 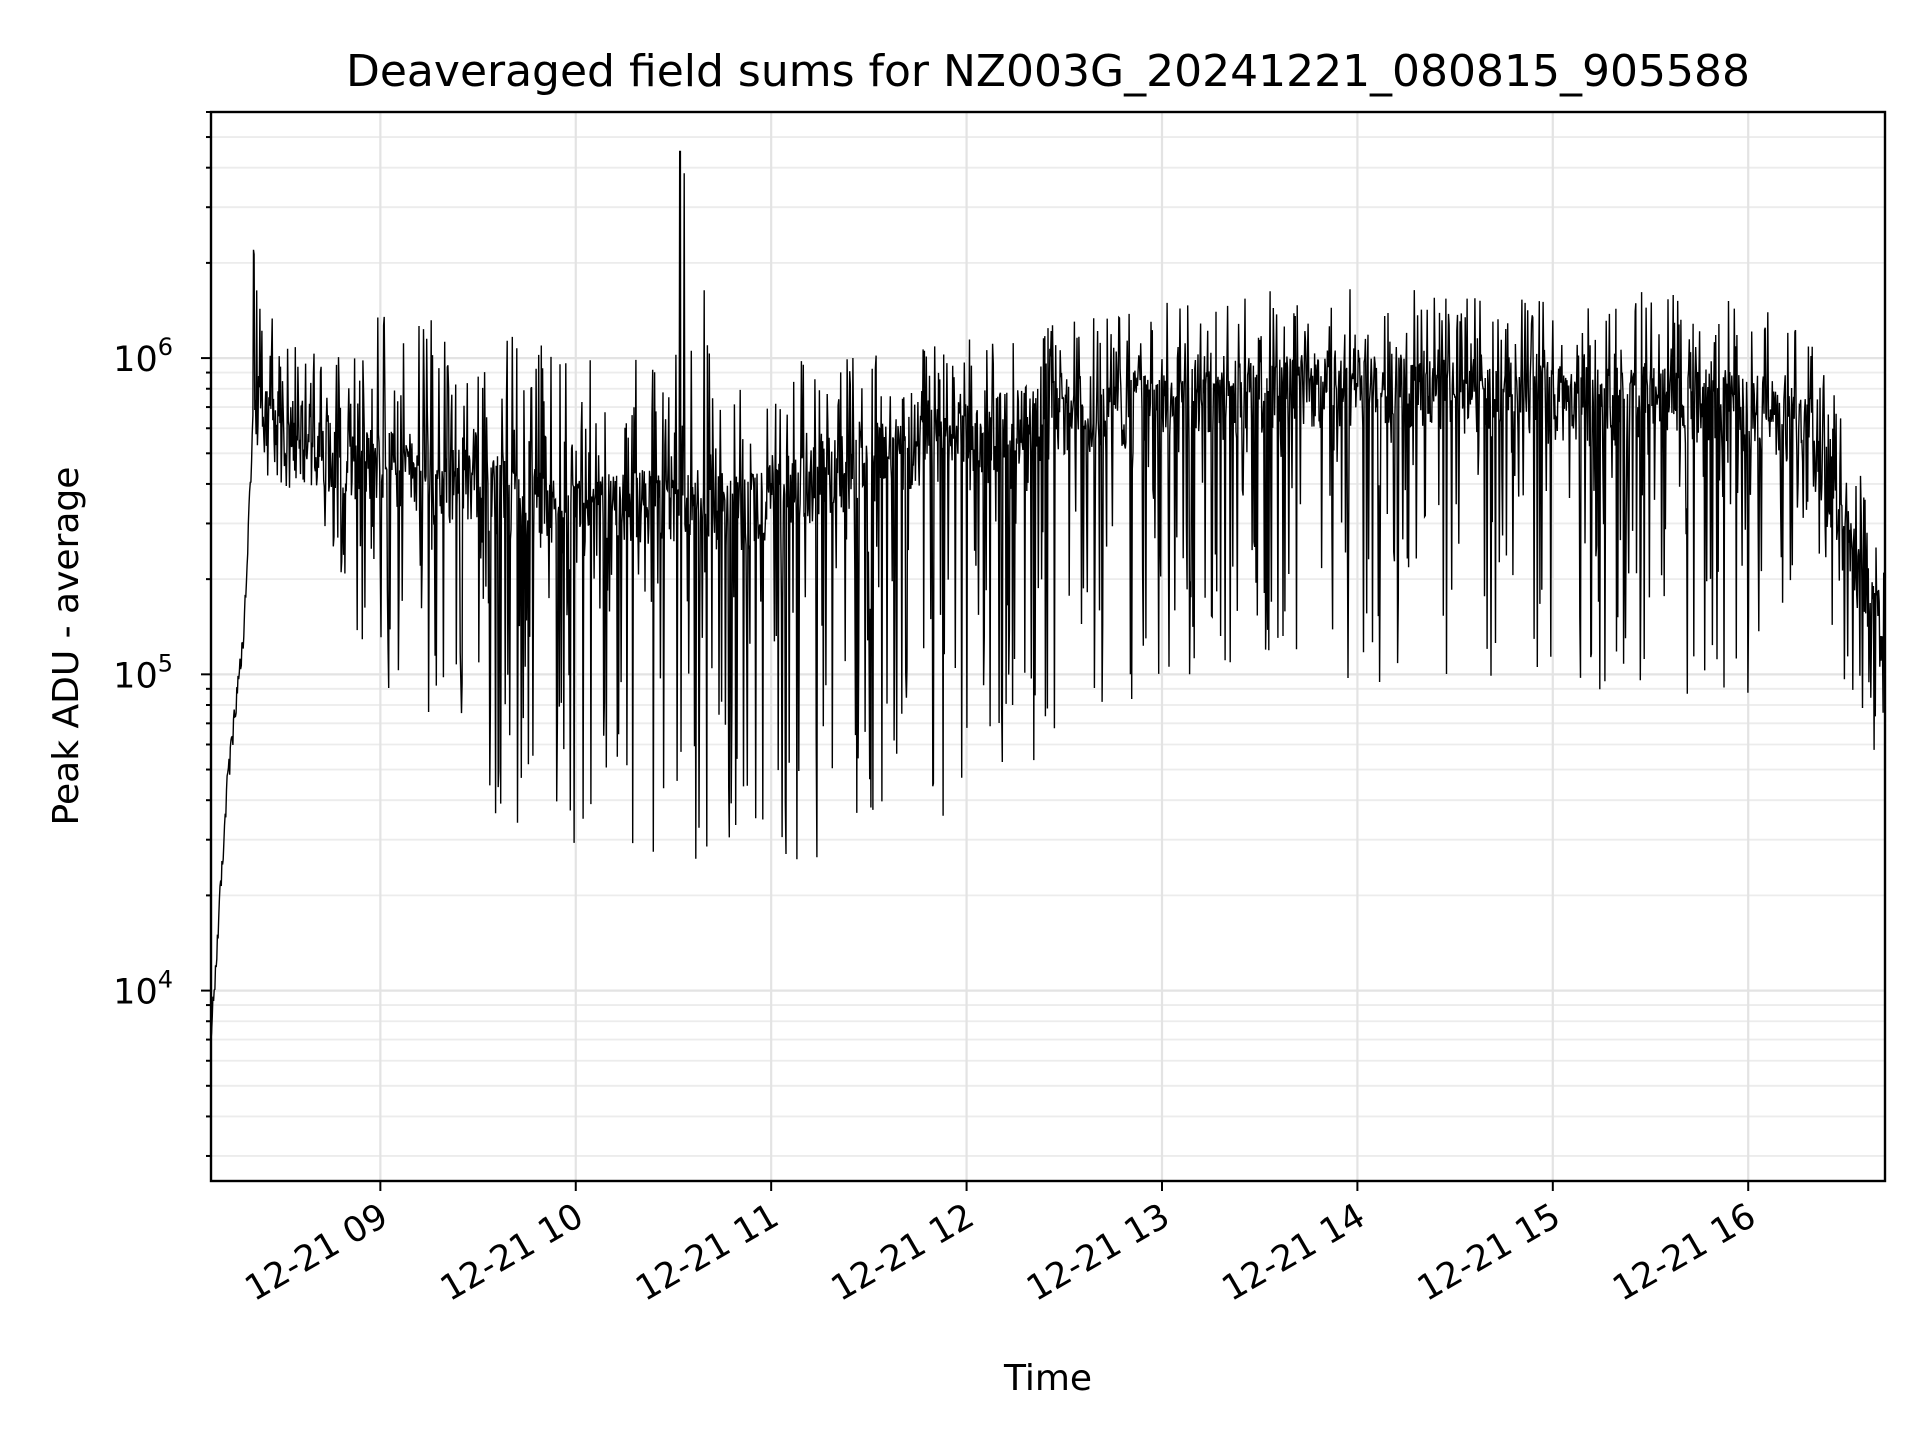 I want to click on x-tick-label: 12-21 15, so click(x=1489, y=1252).